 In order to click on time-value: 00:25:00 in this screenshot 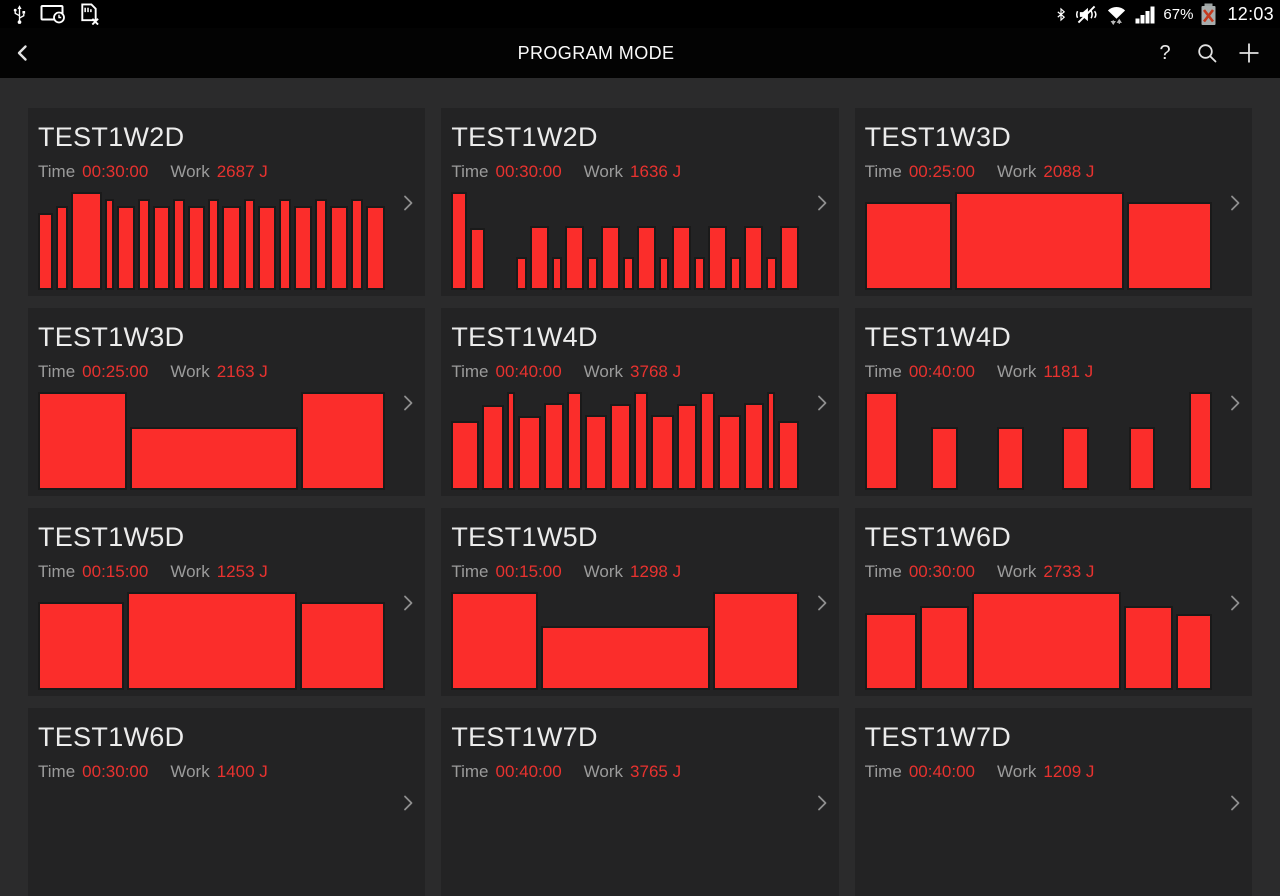, I will do `click(941, 171)`.